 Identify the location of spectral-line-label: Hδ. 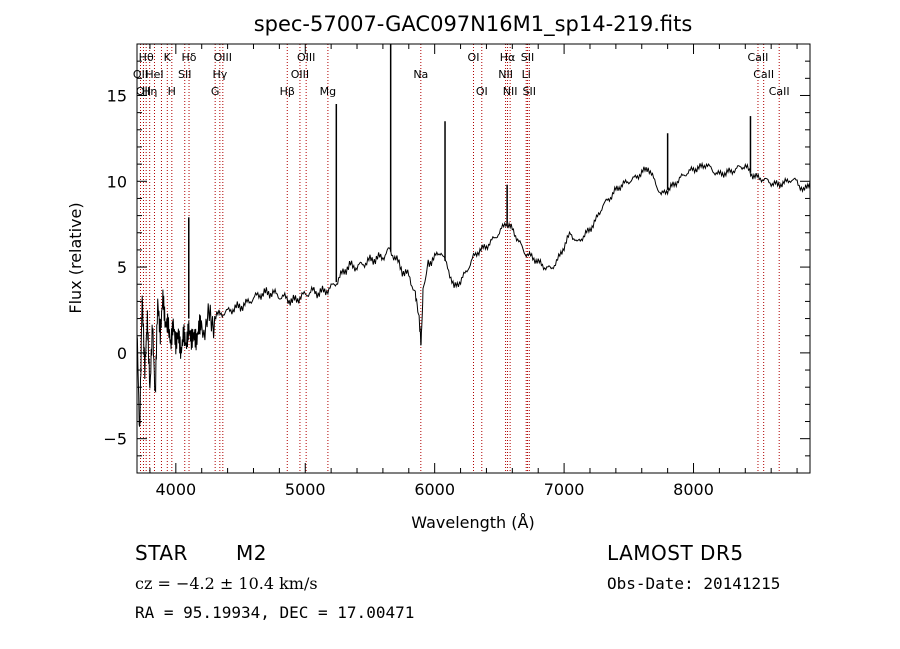
(189, 57).